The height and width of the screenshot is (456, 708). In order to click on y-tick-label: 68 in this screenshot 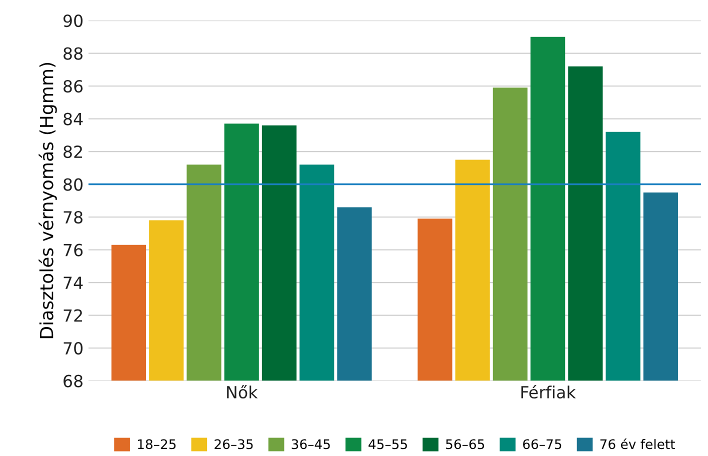, I will do `click(73, 381)`.